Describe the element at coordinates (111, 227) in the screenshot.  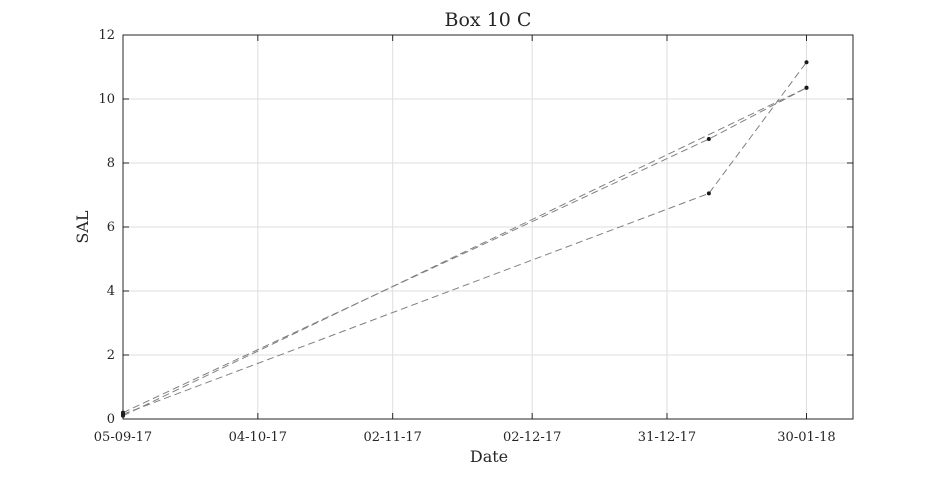
I see `y-tick-label: 6` at that location.